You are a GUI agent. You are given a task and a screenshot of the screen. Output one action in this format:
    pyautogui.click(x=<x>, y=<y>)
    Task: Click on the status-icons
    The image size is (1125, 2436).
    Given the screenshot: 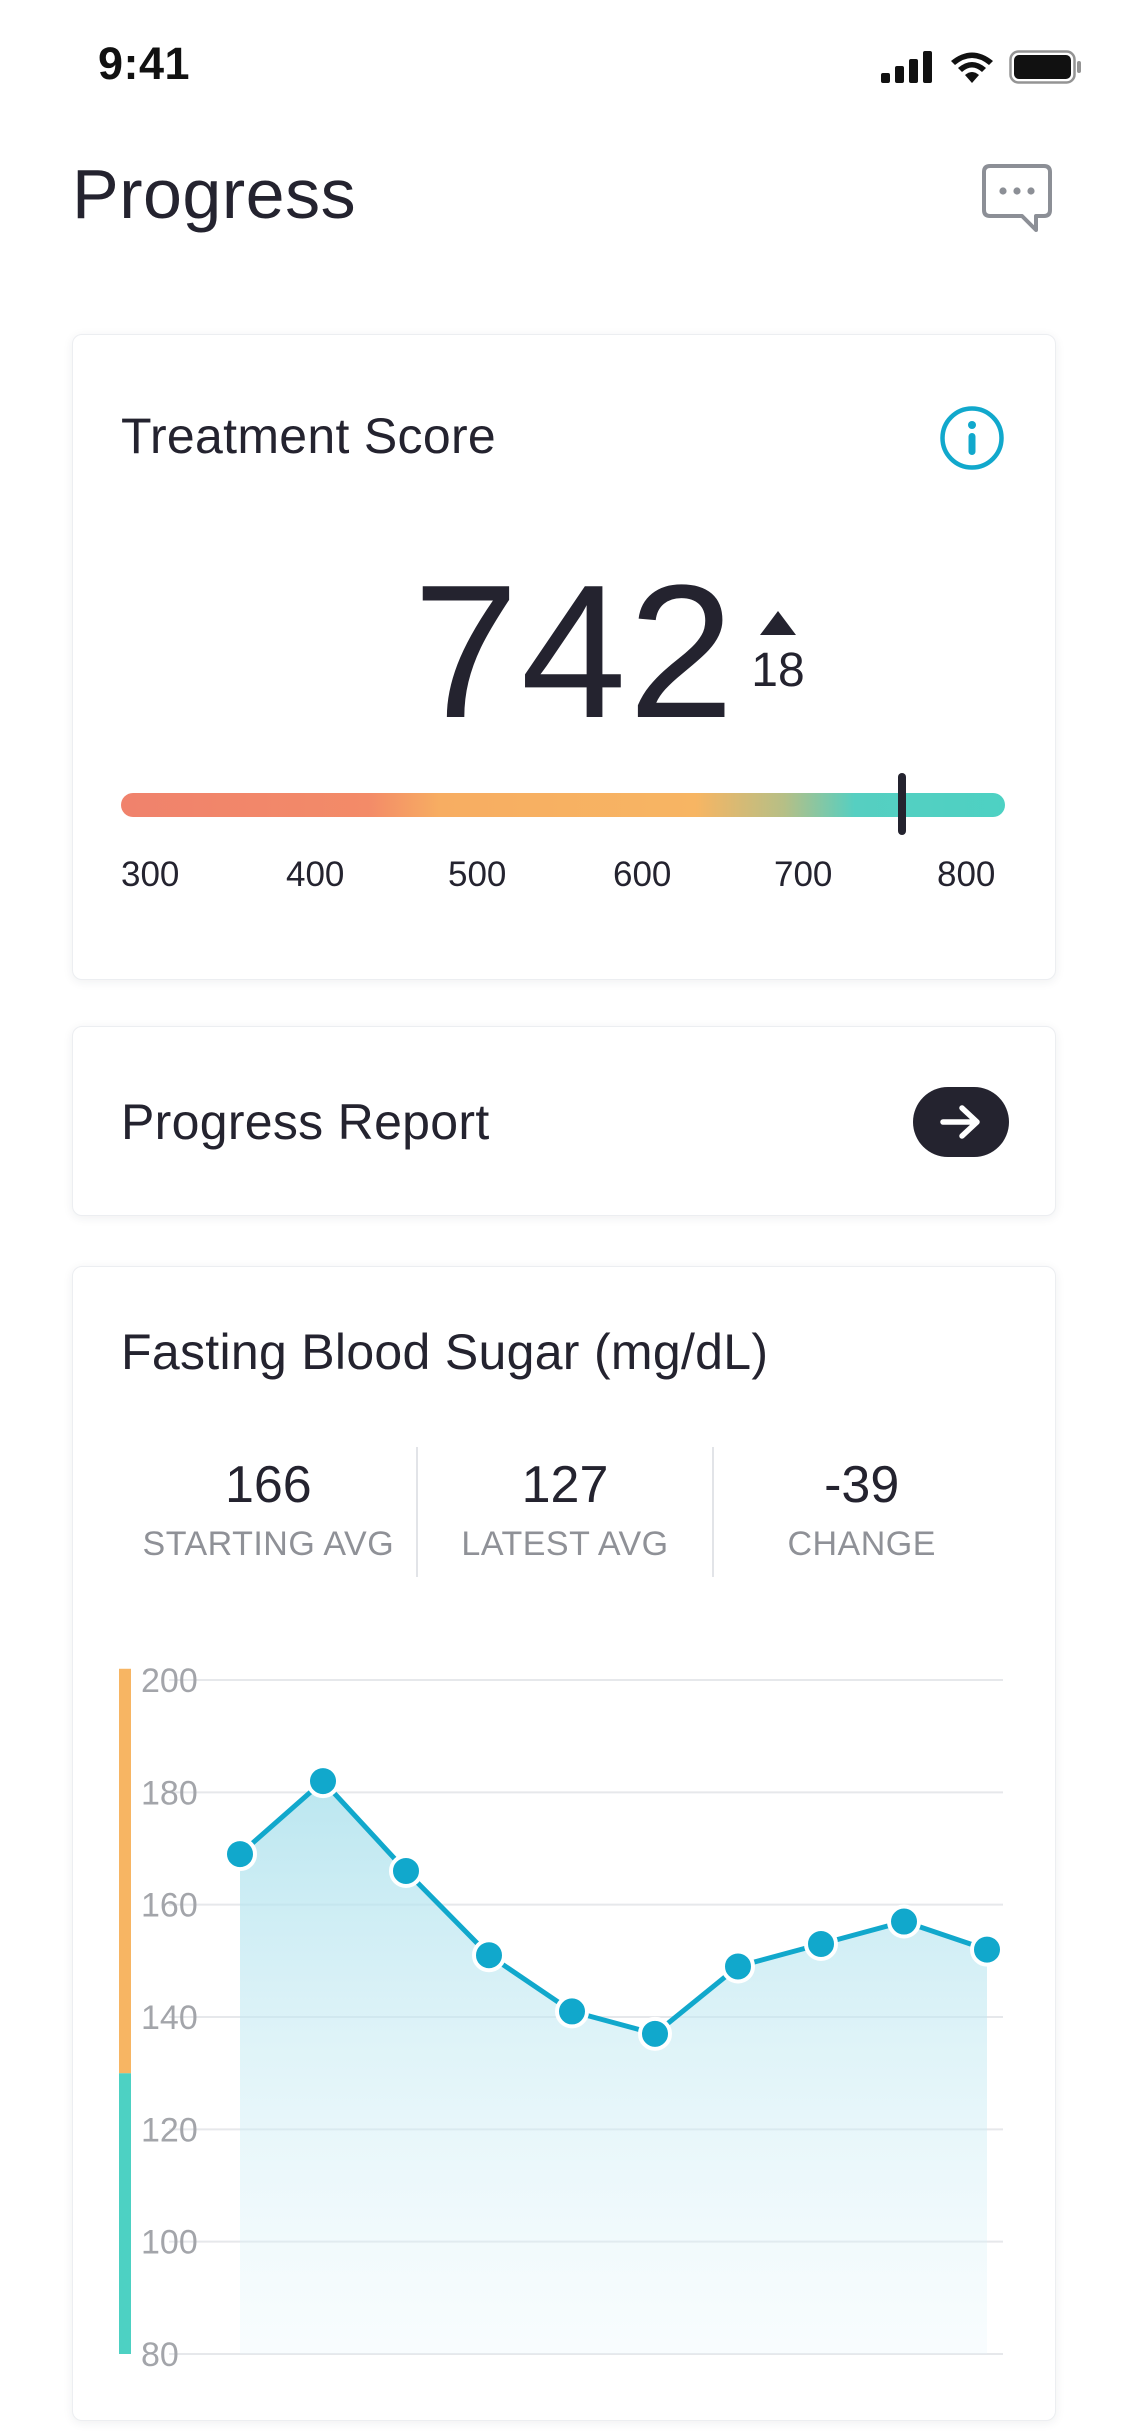 What is the action you would take?
    pyautogui.click(x=982, y=67)
    